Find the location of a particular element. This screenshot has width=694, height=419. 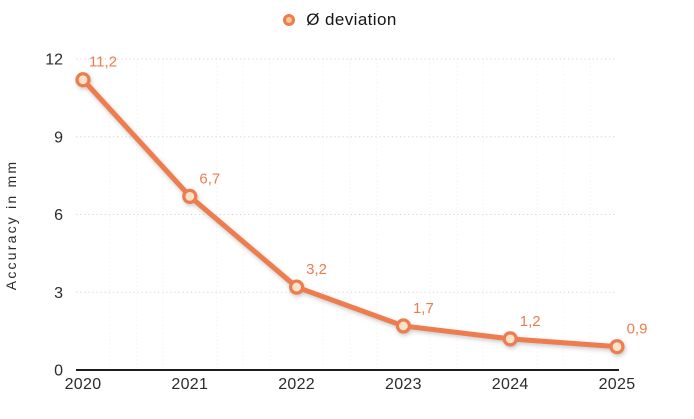

legend: Ø deviation is located at coordinates (343, 20).